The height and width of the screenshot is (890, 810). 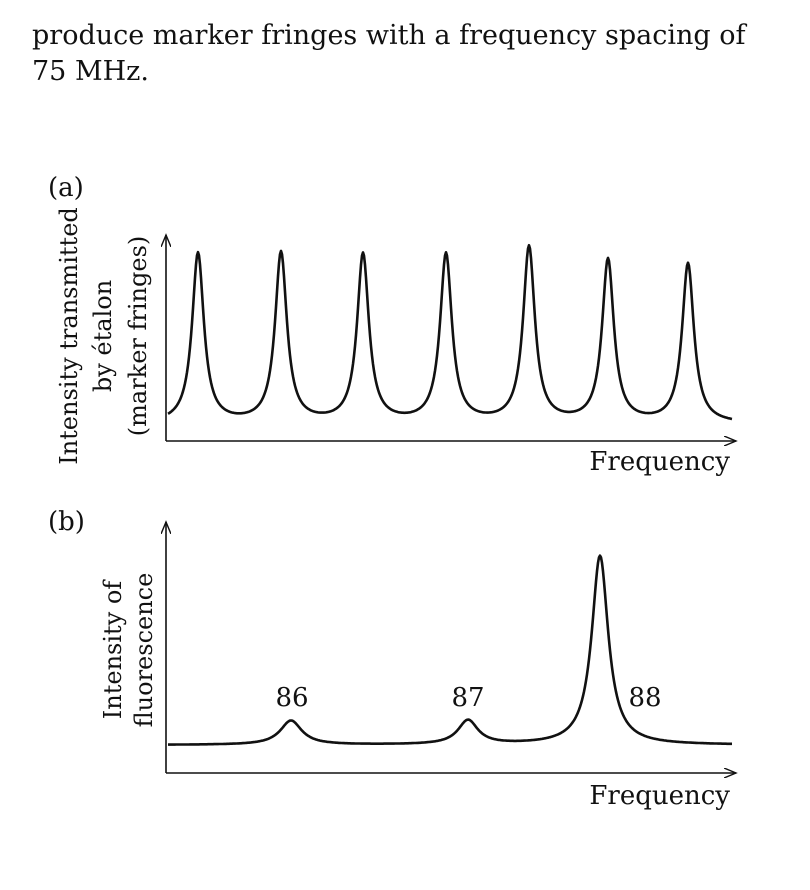 I want to click on peak-label-88: 88, so click(x=644, y=698).